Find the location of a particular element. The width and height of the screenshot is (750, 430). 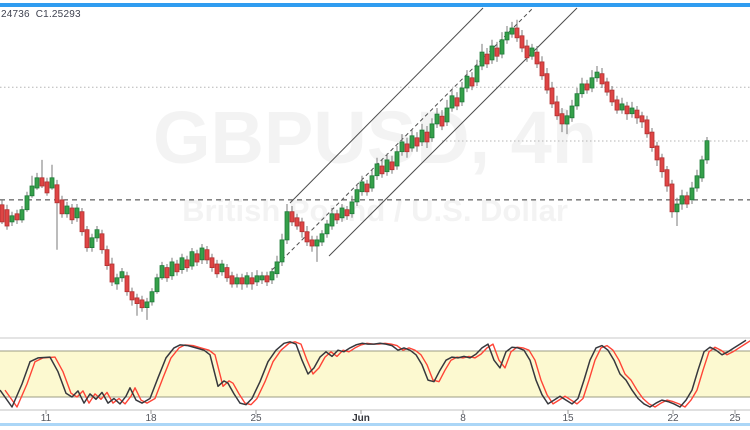

channel-upper-line is located at coordinates (386, 105).